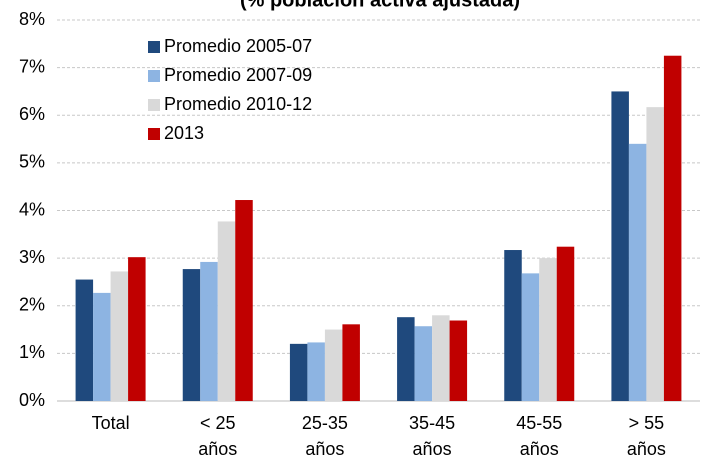  Describe the element at coordinates (32, 257) in the screenshot. I see `y-tick-label: 3%` at that location.